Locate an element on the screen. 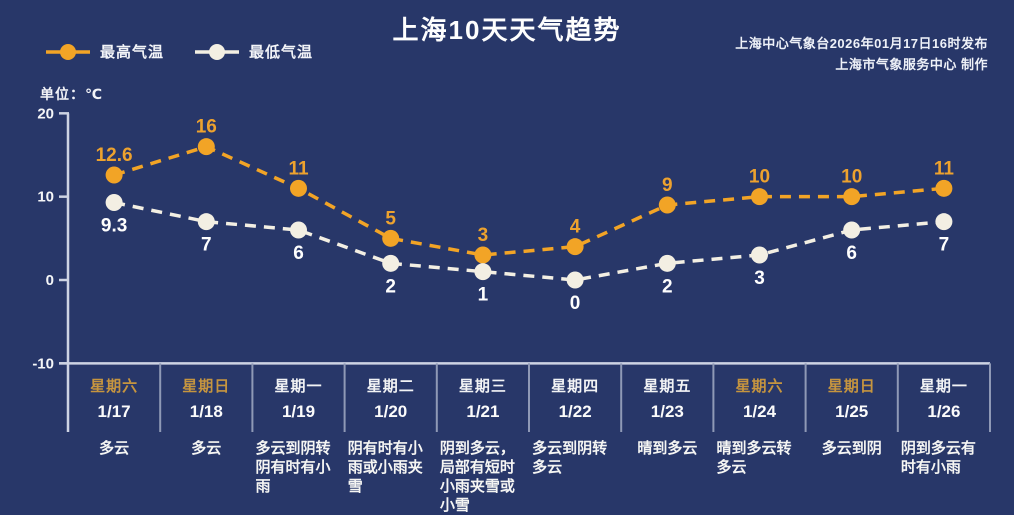 Image resolution: width=1014 pixels, height=515 pixels. table-column: 星期六 1/17 多云 is located at coordinates (114, 439).